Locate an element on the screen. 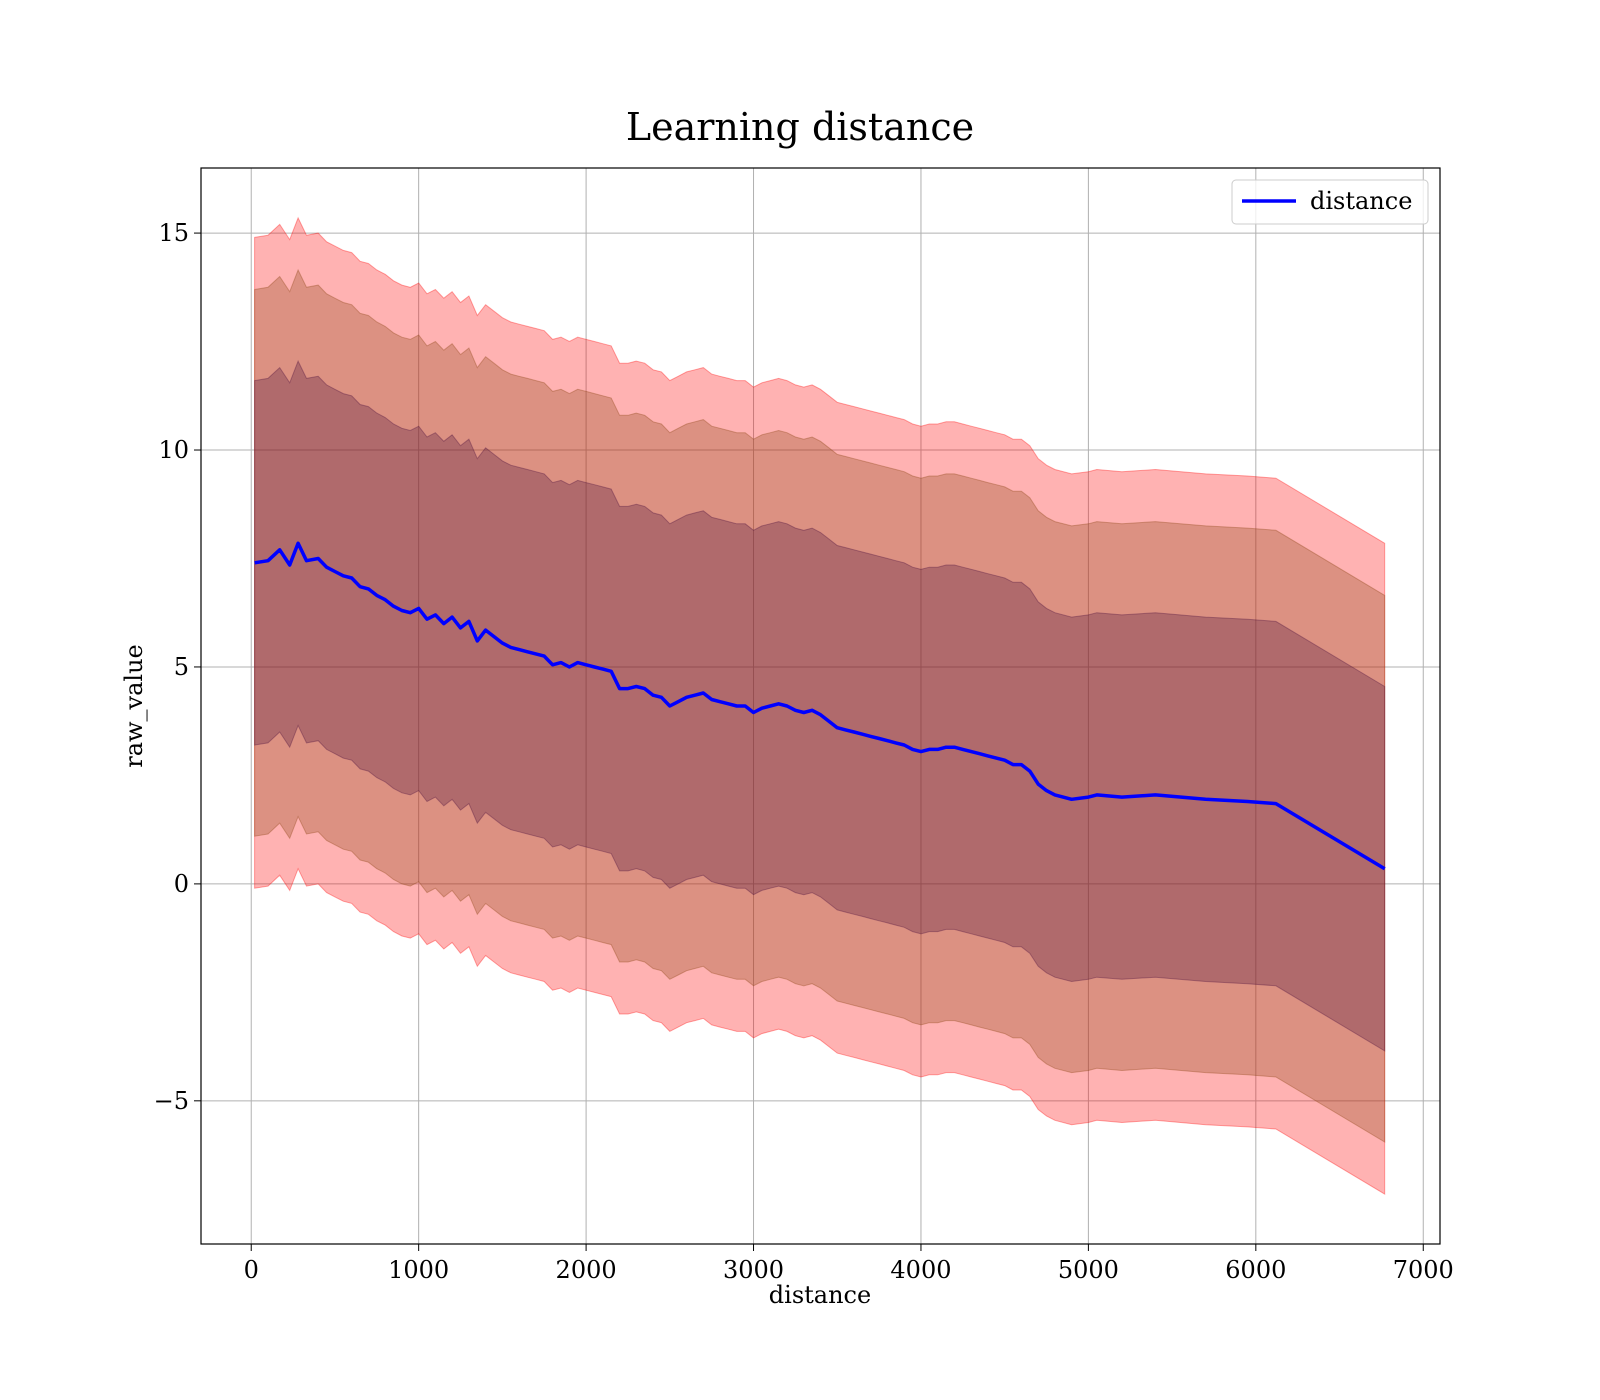 Image resolution: width=1600 pixels, height=1400 pixels. legend-label: distance is located at coordinates (1361, 201).